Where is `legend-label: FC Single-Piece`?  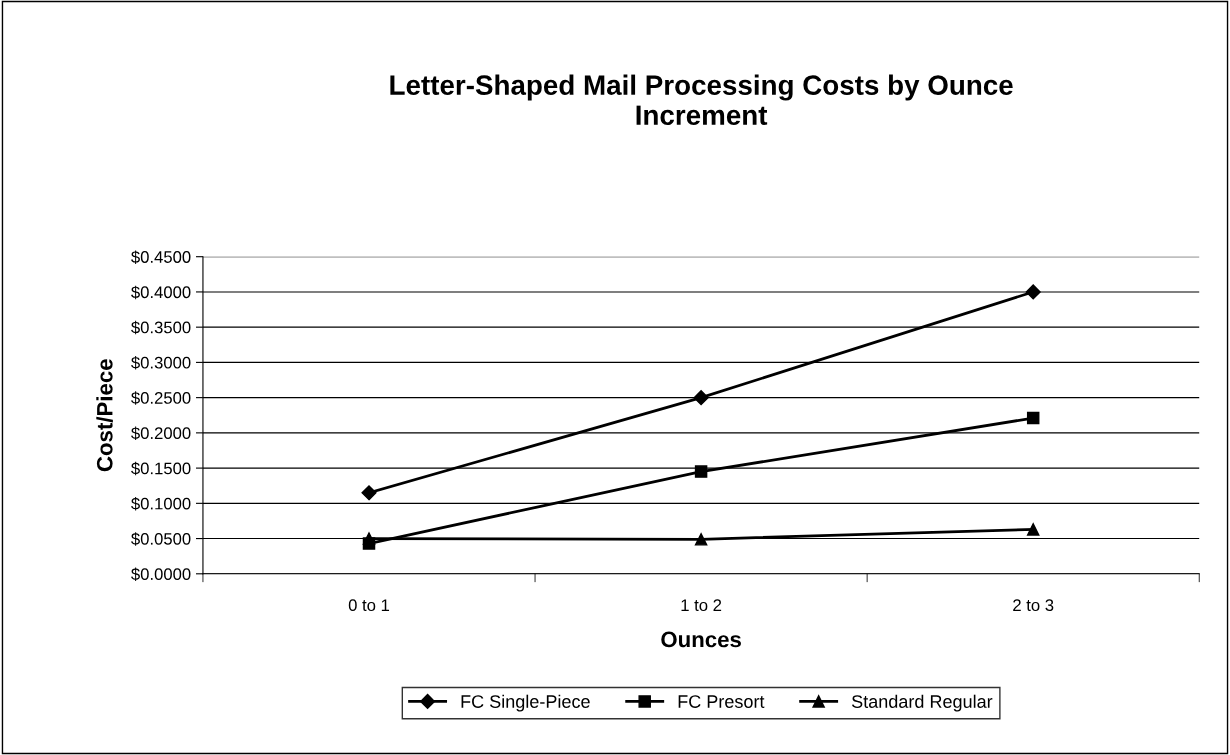 legend-label: FC Single-Piece is located at coordinates (525, 703).